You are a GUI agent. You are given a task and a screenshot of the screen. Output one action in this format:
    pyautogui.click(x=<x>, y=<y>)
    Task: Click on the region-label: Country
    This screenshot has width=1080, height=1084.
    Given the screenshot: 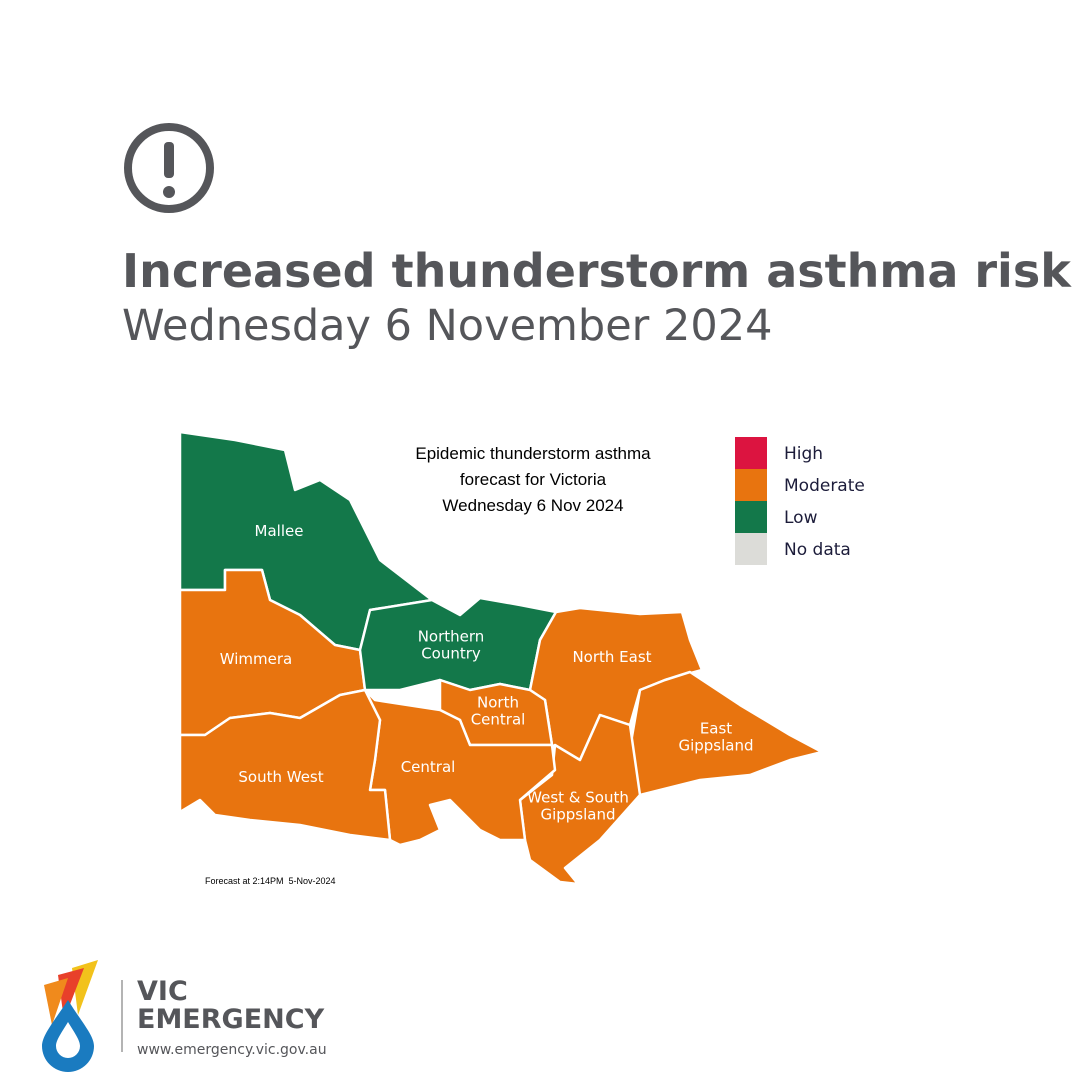 What is the action you would take?
    pyautogui.click(x=451, y=654)
    